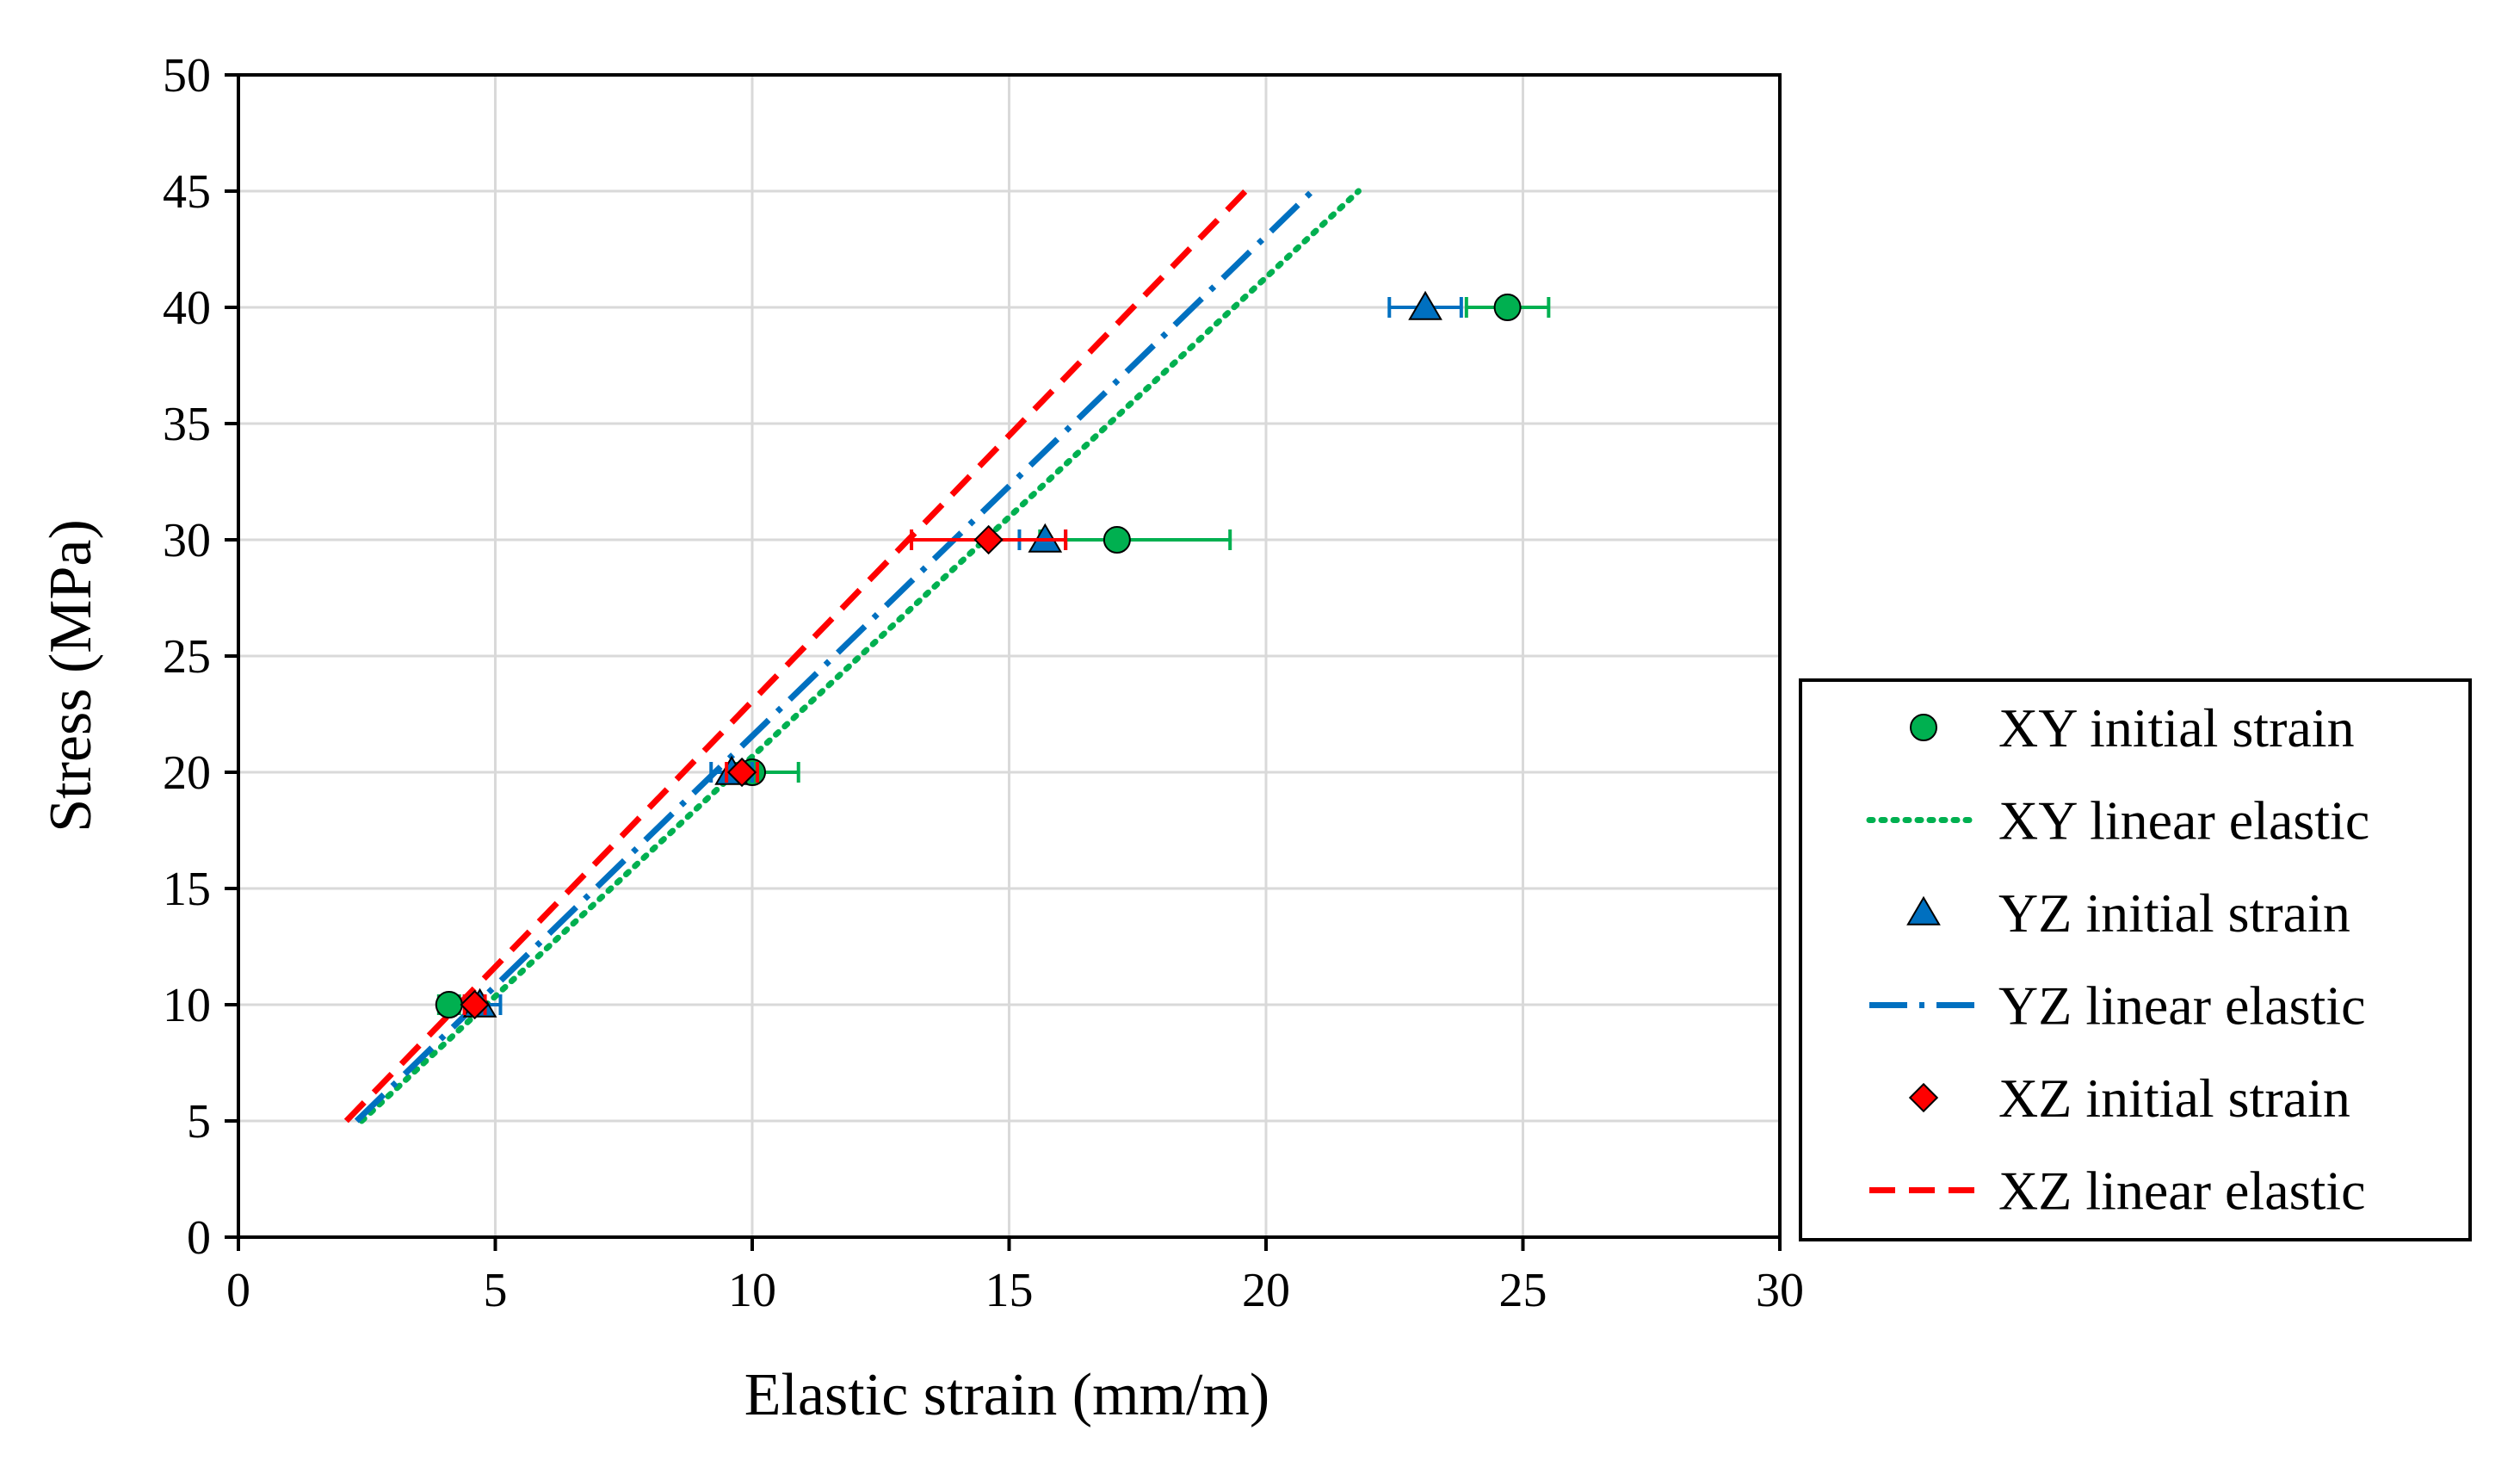  I want to click on y-tick-label: 0, so click(199, 1238).